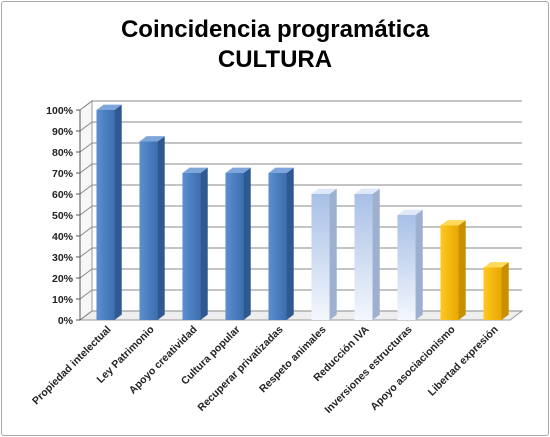  I want to click on y-axis: 0% 10% 20% 30% 40% 50% 60% 70% 80% 90% 100%, so click(63, 216).